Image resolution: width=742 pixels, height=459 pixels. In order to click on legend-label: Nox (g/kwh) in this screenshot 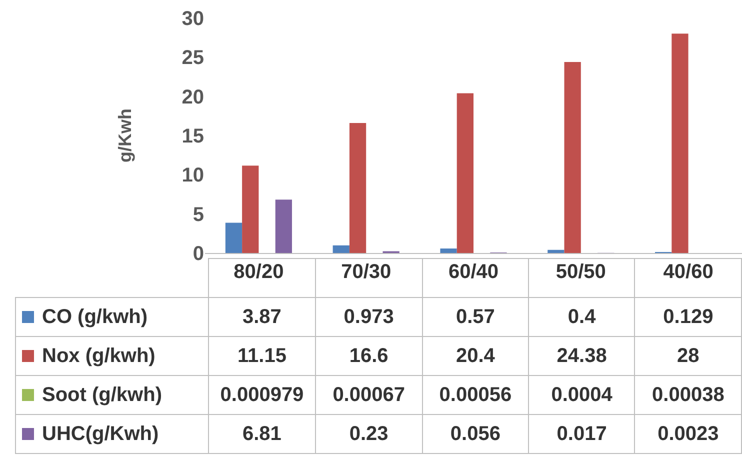, I will do `click(112, 356)`.